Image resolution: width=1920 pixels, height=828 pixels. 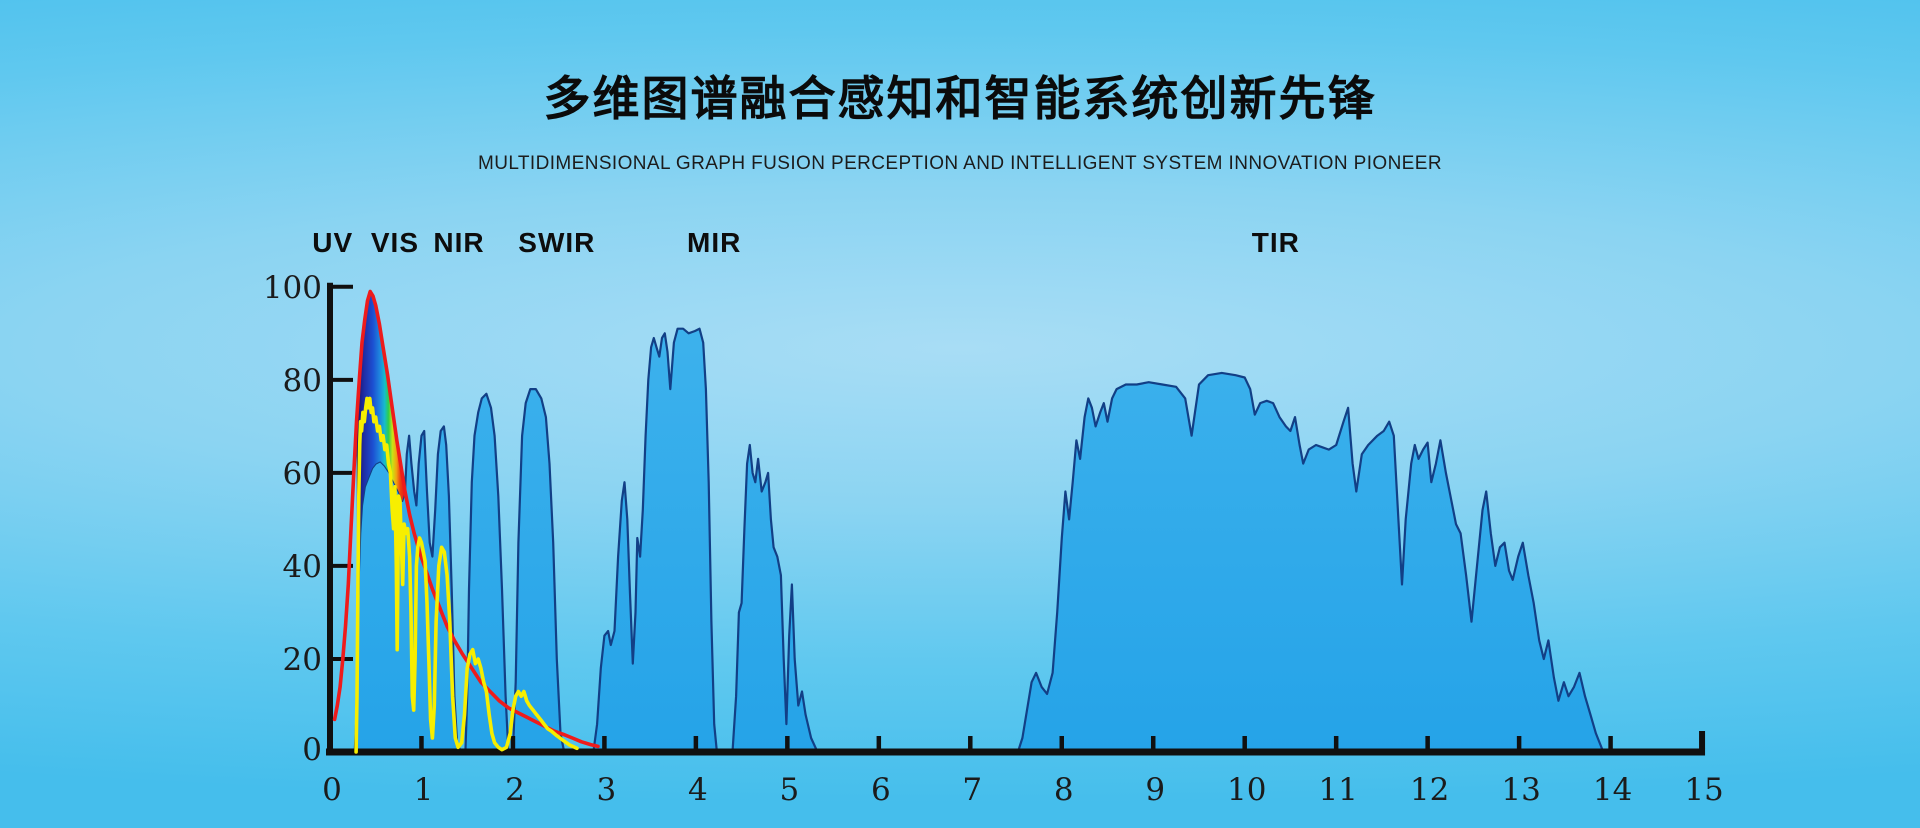 I want to click on page-title: 多维图谱融合感知和智能系统创新先锋, so click(x=960, y=99).